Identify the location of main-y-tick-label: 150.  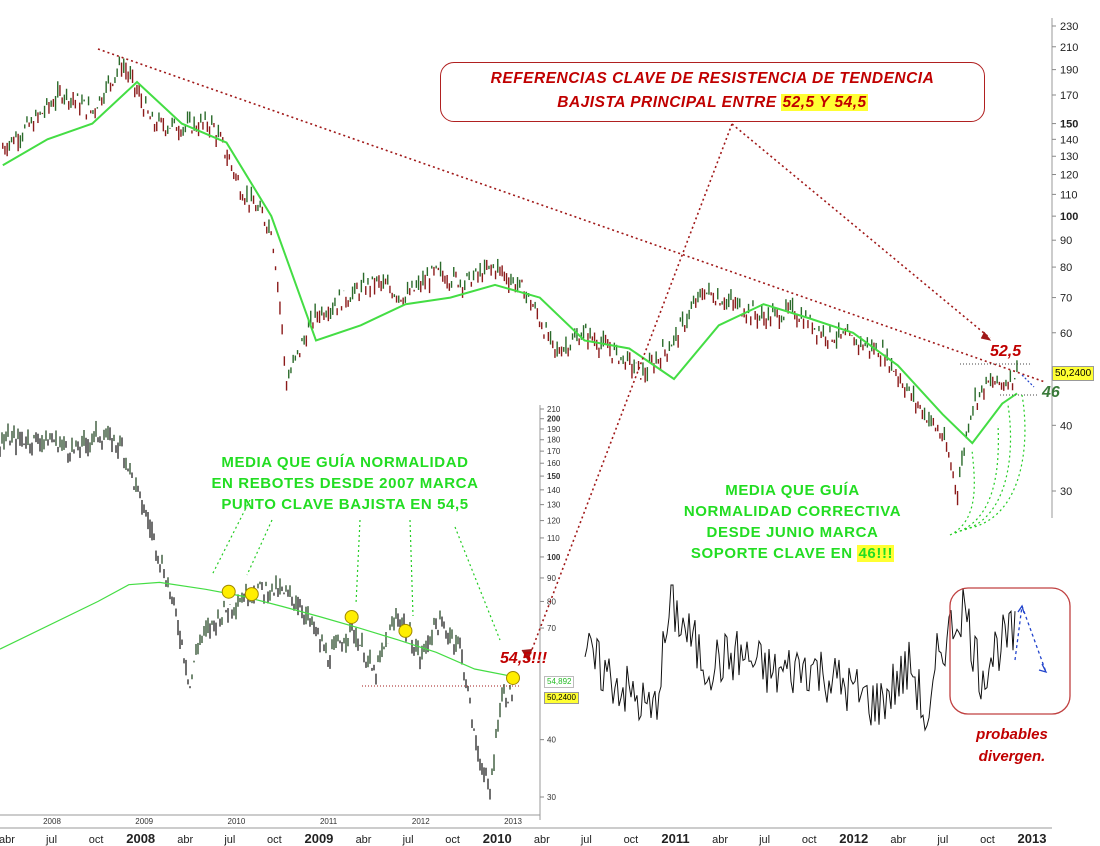
(1069, 125).